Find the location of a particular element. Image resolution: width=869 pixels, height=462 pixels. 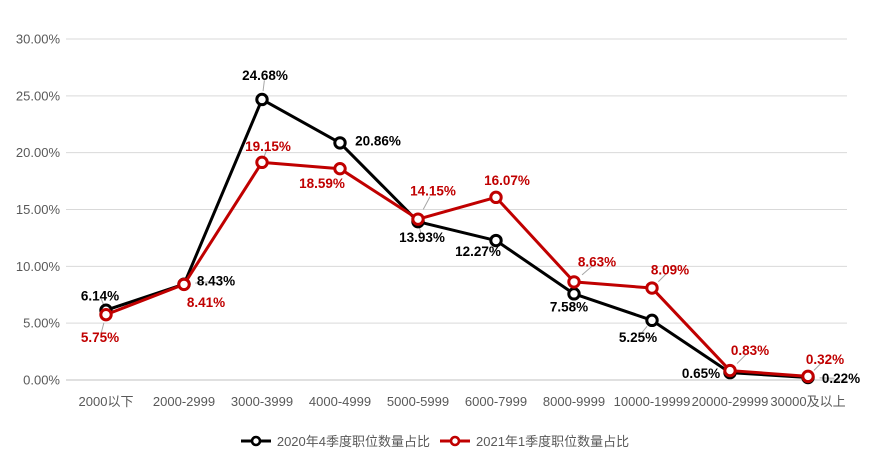

data-label: 8.41% is located at coordinates (206, 302).